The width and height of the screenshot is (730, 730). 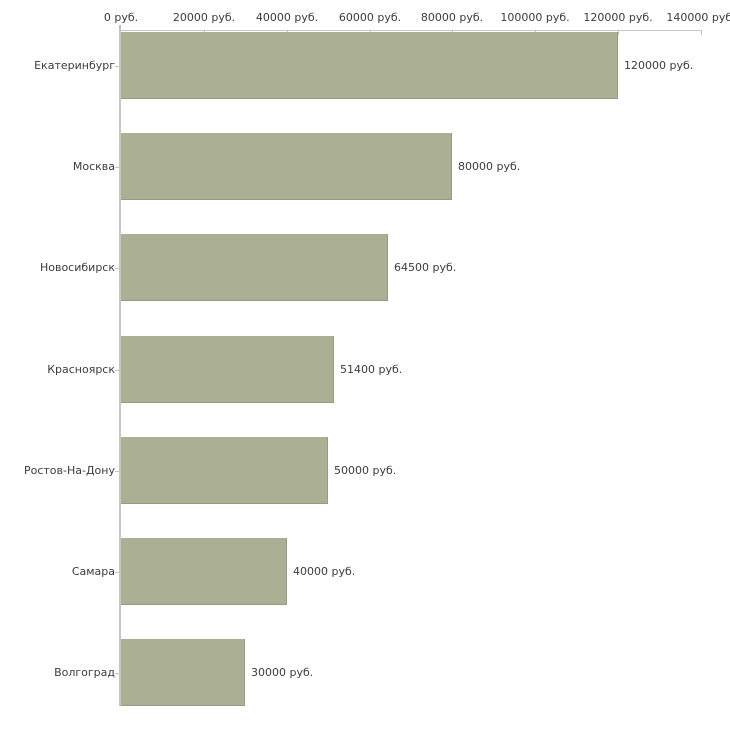 I want to click on value-label: 64500 руб., so click(x=425, y=267).